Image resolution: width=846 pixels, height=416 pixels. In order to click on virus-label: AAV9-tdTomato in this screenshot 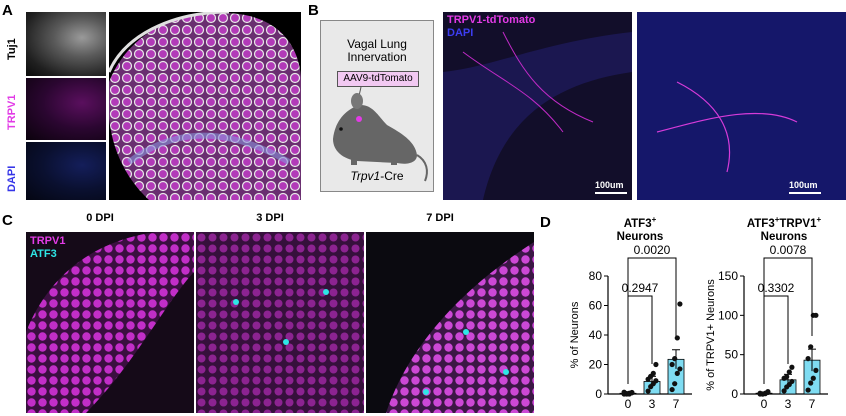, I will do `click(378, 79)`.